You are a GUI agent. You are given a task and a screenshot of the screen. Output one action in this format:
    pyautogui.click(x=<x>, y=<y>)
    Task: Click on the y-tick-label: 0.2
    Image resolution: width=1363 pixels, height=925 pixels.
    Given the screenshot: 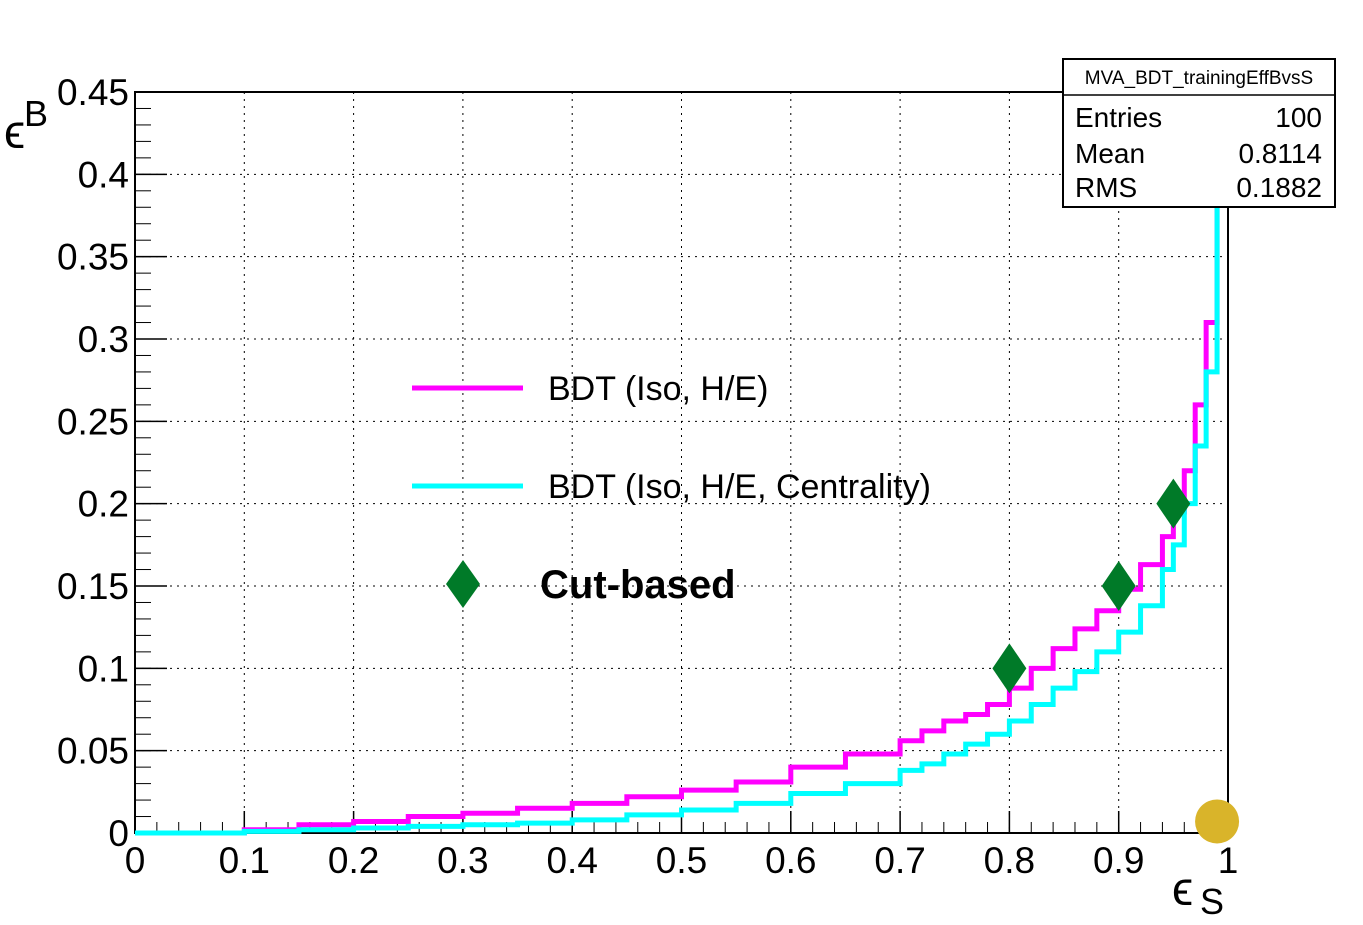 What is the action you would take?
    pyautogui.click(x=103, y=504)
    